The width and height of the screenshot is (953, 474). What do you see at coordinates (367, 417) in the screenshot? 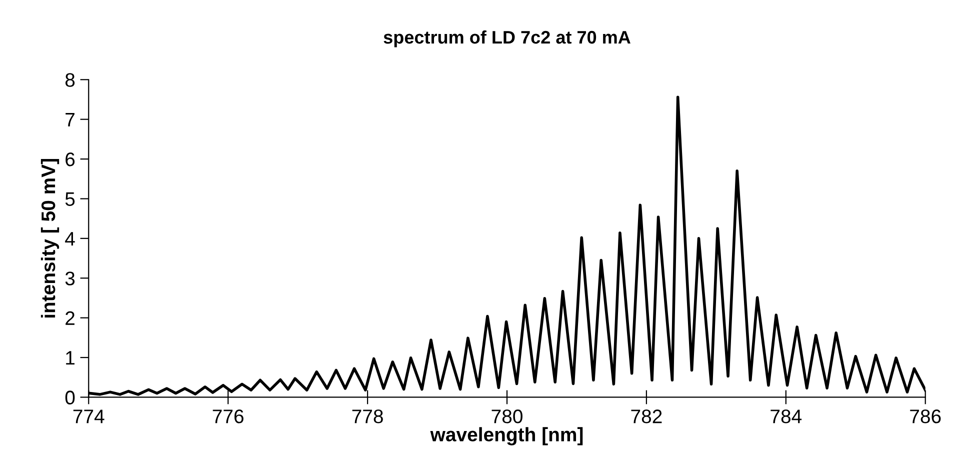
I see `x-tick-label: 778` at bounding box center [367, 417].